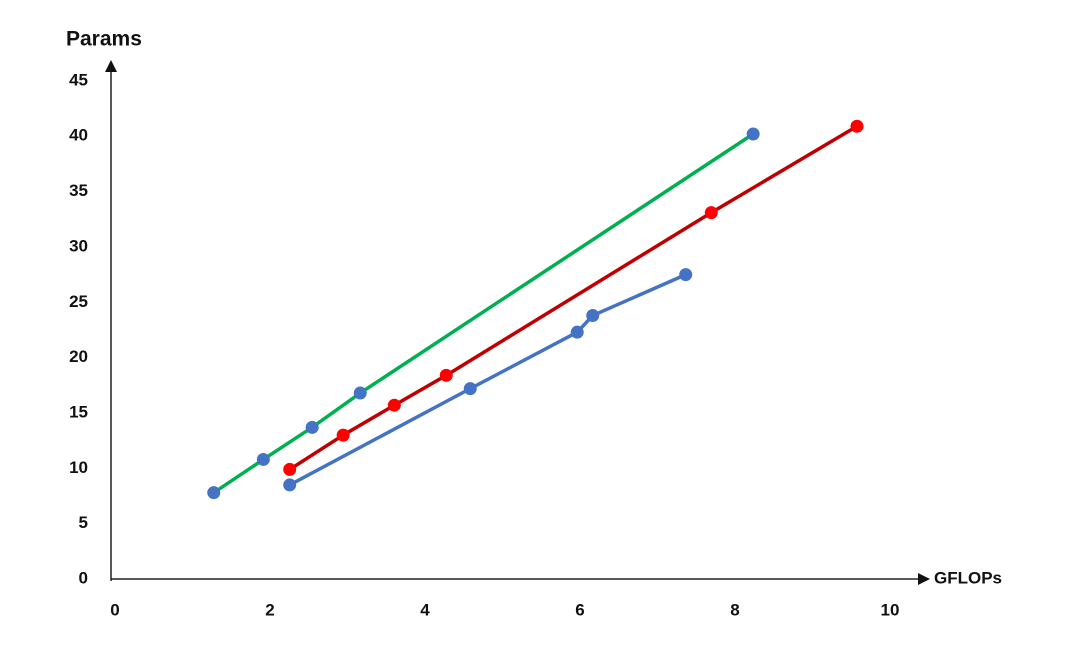 The height and width of the screenshot is (649, 1080). What do you see at coordinates (78, 79) in the screenshot?
I see `y-tick-label: 45` at bounding box center [78, 79].